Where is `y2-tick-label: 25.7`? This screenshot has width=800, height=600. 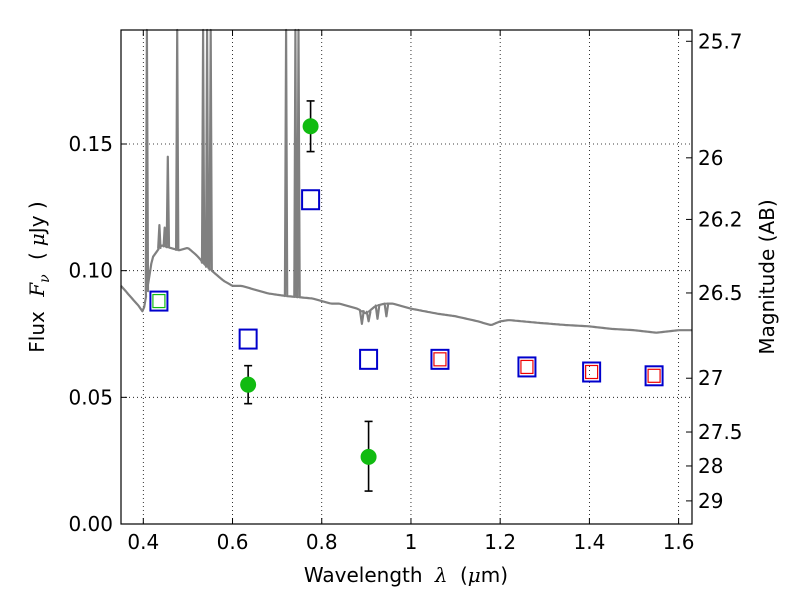 y2-tick-label: 25.7 is located at coordinates (720, 41).